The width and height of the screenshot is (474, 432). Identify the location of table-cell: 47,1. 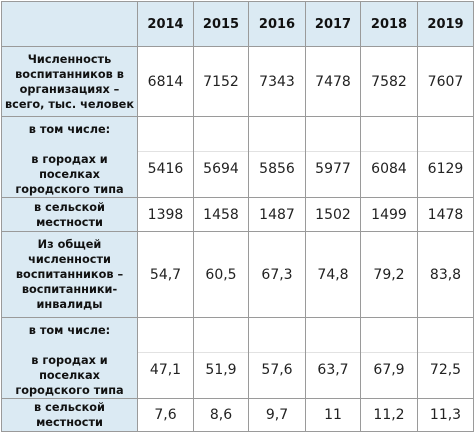
(165, 358).